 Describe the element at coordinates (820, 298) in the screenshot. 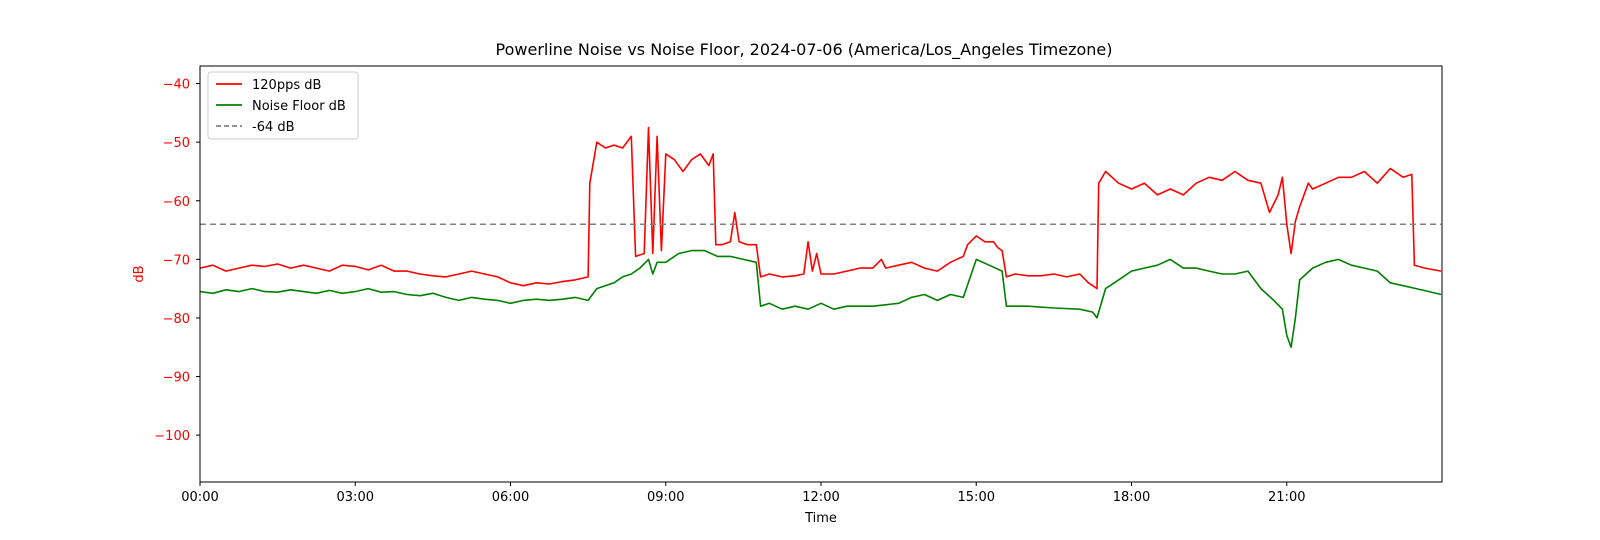

I see `series-line-noise-floor-db` at that location.